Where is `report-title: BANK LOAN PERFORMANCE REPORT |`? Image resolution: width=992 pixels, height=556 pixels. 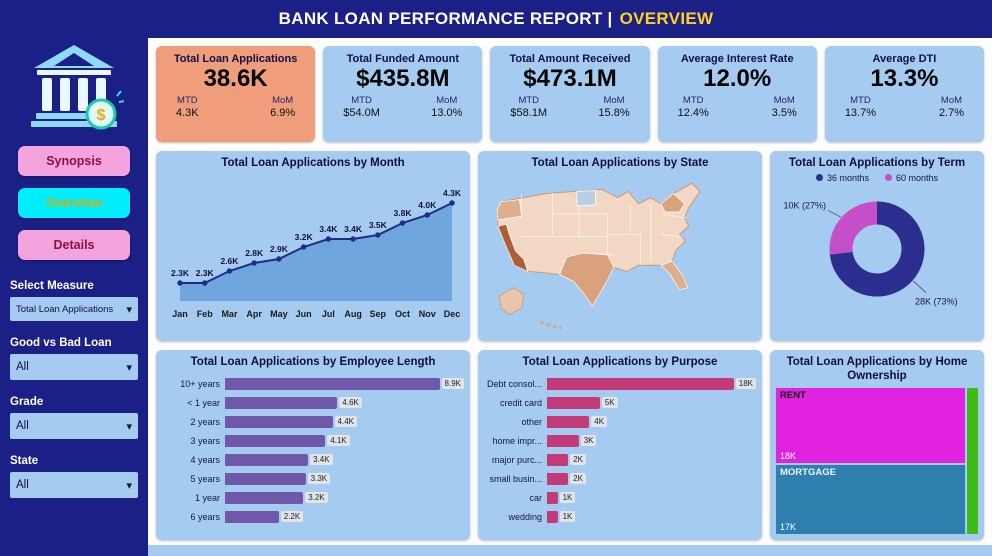 report-title: BANK LOAN PERFORMANCE REPORT | is located at coordinates (445, 18).